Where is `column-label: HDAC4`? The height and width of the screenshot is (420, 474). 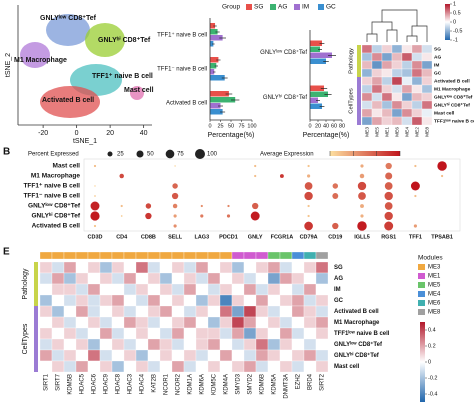 column-label: HDAC4 is located at coordinates (143, 383).